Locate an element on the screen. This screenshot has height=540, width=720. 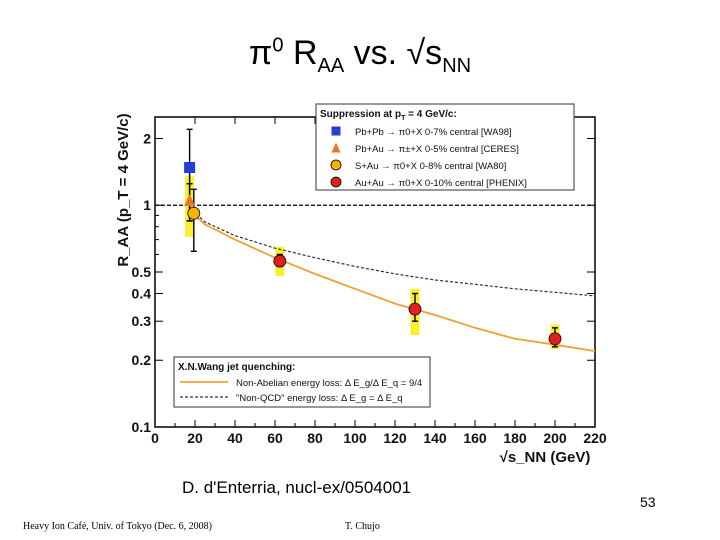
theory-legend-label: "Non-QCD" energy loss: Δ E_g = Δ E_q is located at coordinates (319, 398).